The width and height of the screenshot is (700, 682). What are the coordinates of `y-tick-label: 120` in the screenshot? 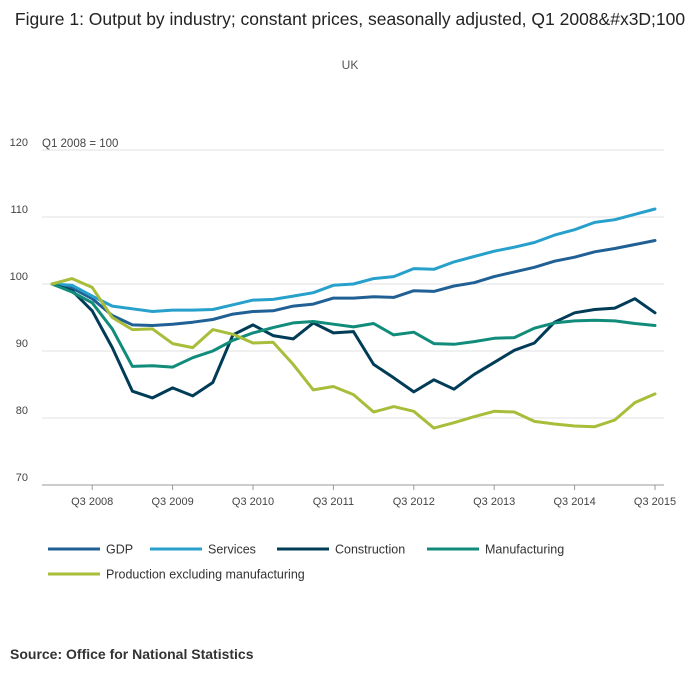 It's located at (19, 143).